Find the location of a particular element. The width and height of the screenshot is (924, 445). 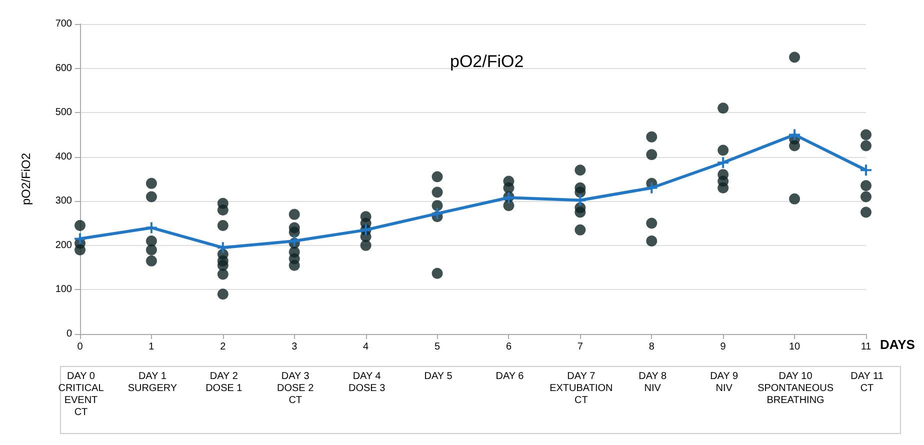

y-tick-label: 500 is located at coordinates (63, 112).